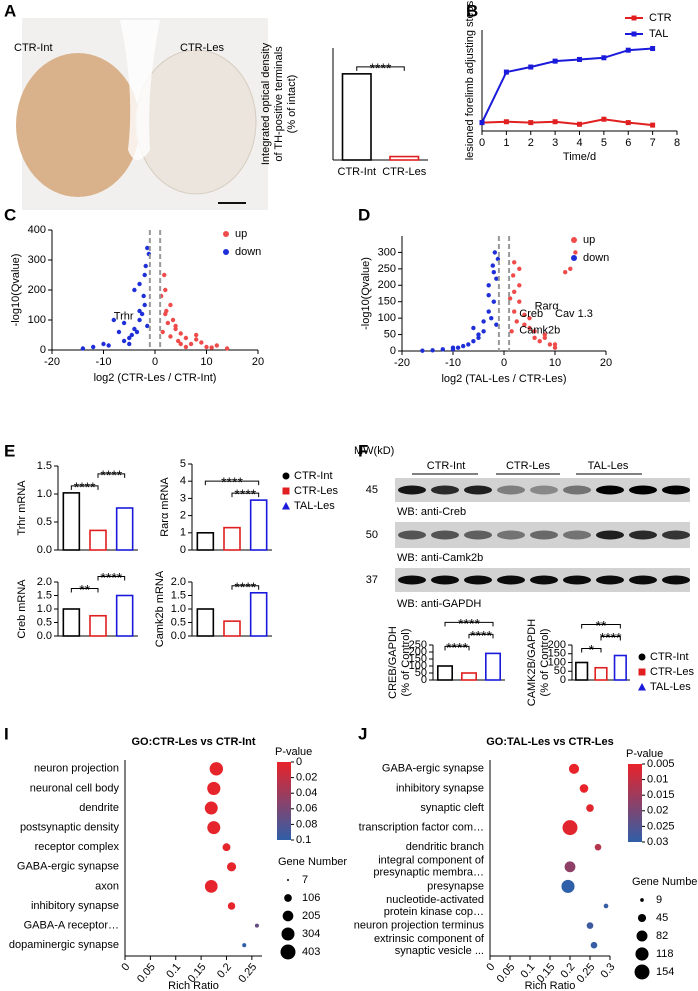  Describe the element at coordinates (193, 985) in the screenshot. I see `x-axis-label: Rich Ratio` at that location.